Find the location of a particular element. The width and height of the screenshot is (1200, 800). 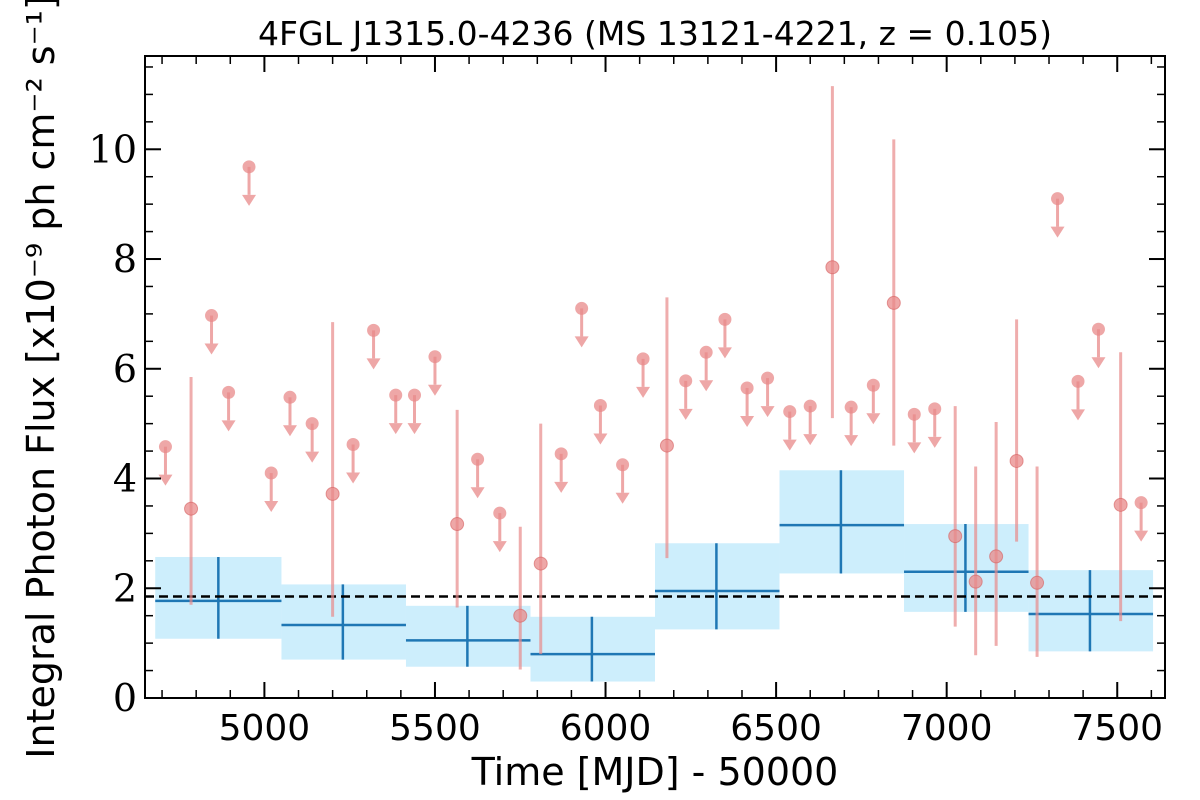

y-tick-label-3: 6 is located at coordinates (125, 369).